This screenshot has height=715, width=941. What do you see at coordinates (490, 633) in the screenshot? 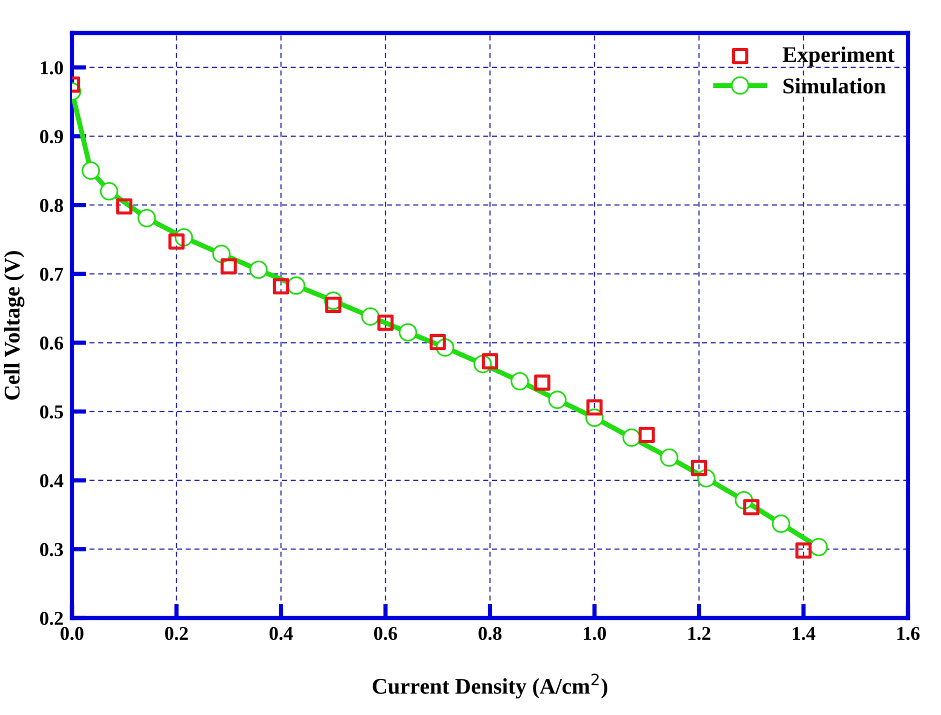
I see `x-tick-label: 0.8` at bounding box center [490, 633].